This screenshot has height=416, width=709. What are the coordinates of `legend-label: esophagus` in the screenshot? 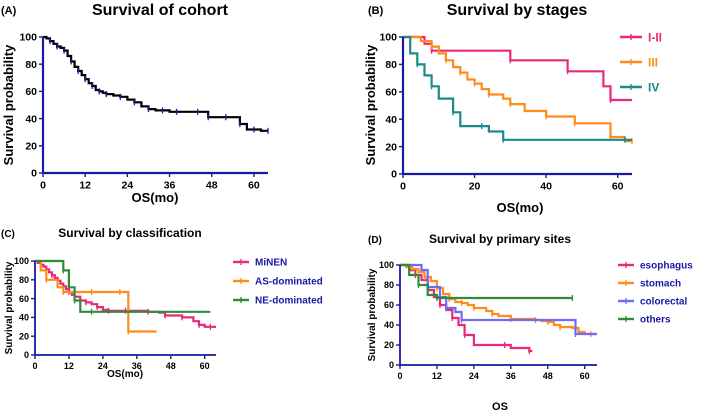 It's located at (666, 266).